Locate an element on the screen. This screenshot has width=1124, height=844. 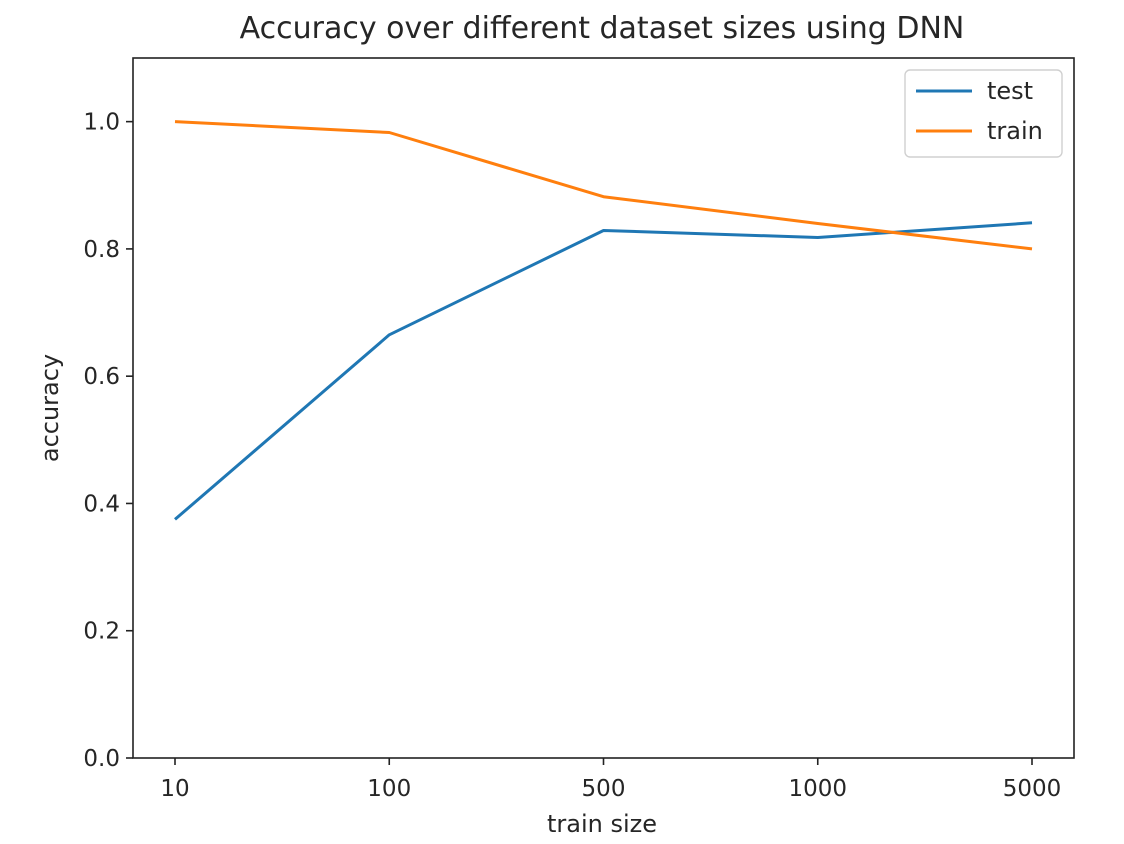
y-tick-label: 0.8 is located at coordinates (101, 250).